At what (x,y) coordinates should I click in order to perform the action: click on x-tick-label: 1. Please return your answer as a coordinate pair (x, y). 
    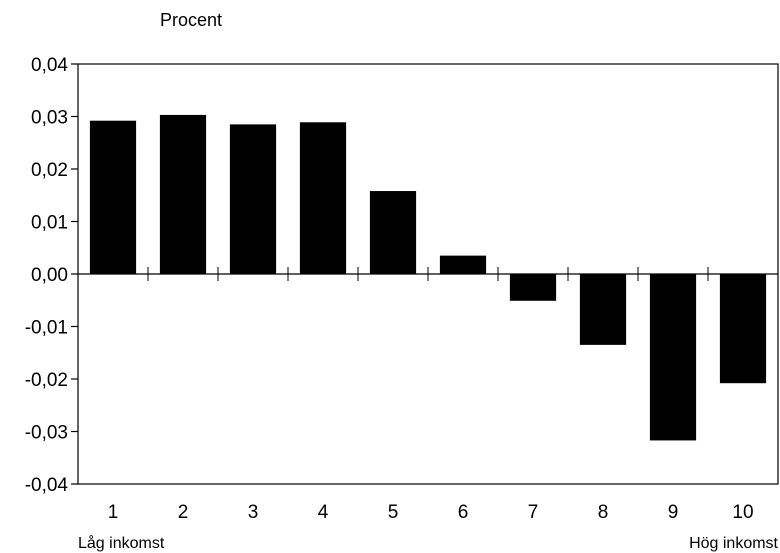
    Looking at the image, I should click on (113, 512).